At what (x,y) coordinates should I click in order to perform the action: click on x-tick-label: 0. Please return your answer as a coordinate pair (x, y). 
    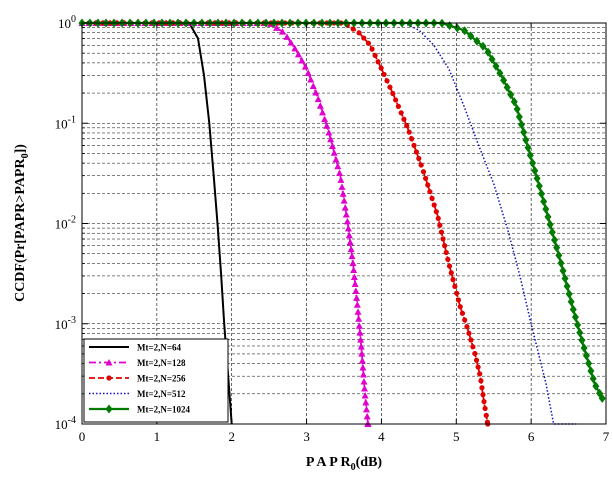
    Looking at the image, I should click on (82, 436).